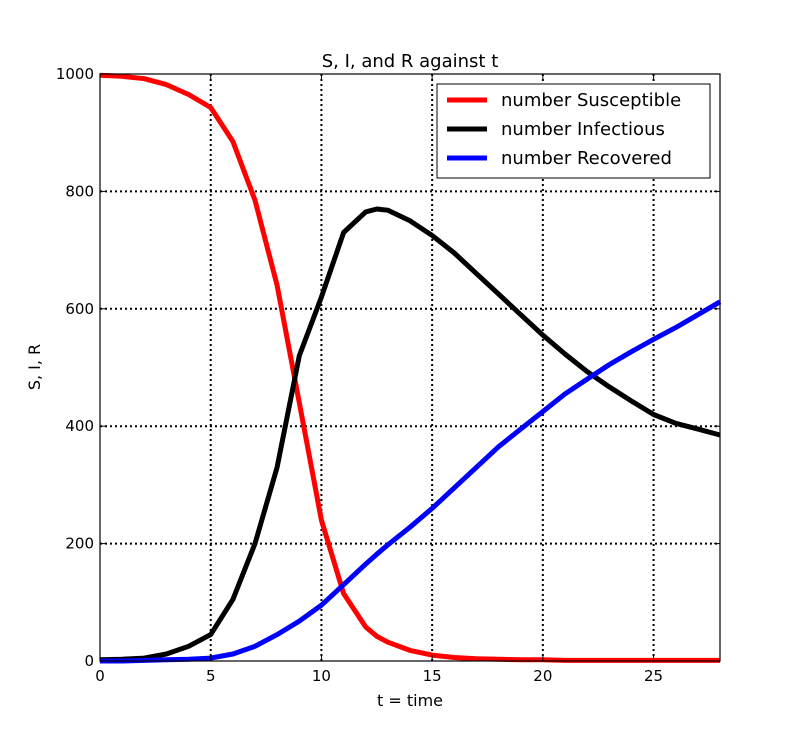  What do you see at coordinates (79, 309) in the screenshot?
I see `y-tick-label: 600` at bounding box center [79, 309].